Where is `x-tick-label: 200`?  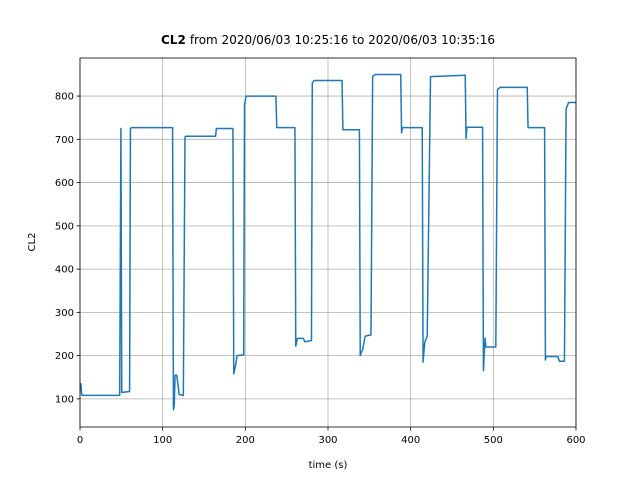
x-tick-label: 200 is located at coordinates (245, 440).